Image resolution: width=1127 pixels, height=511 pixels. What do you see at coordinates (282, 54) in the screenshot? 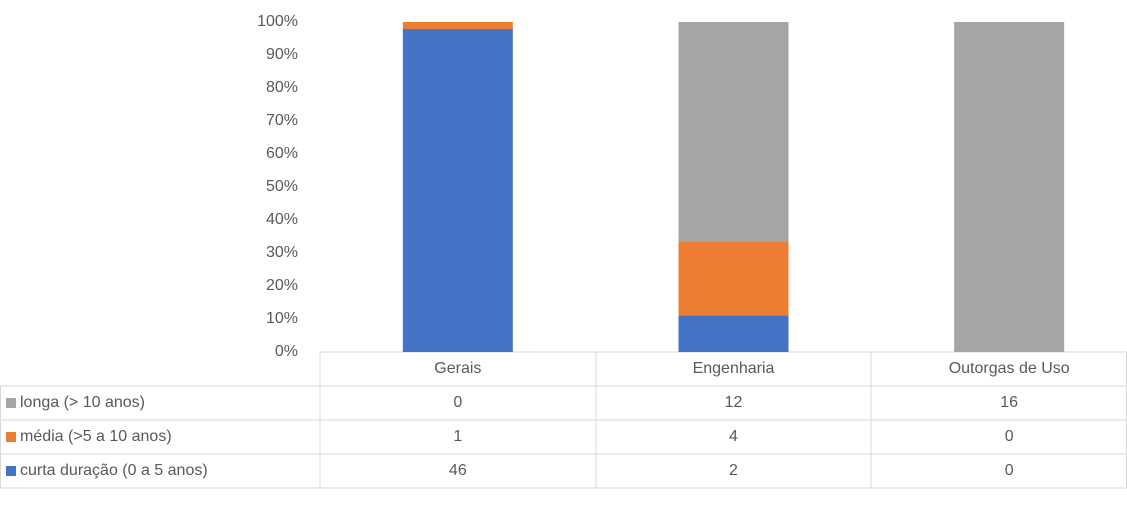
I see `y-tick-label: 90%` at bounding box center [282, 54].